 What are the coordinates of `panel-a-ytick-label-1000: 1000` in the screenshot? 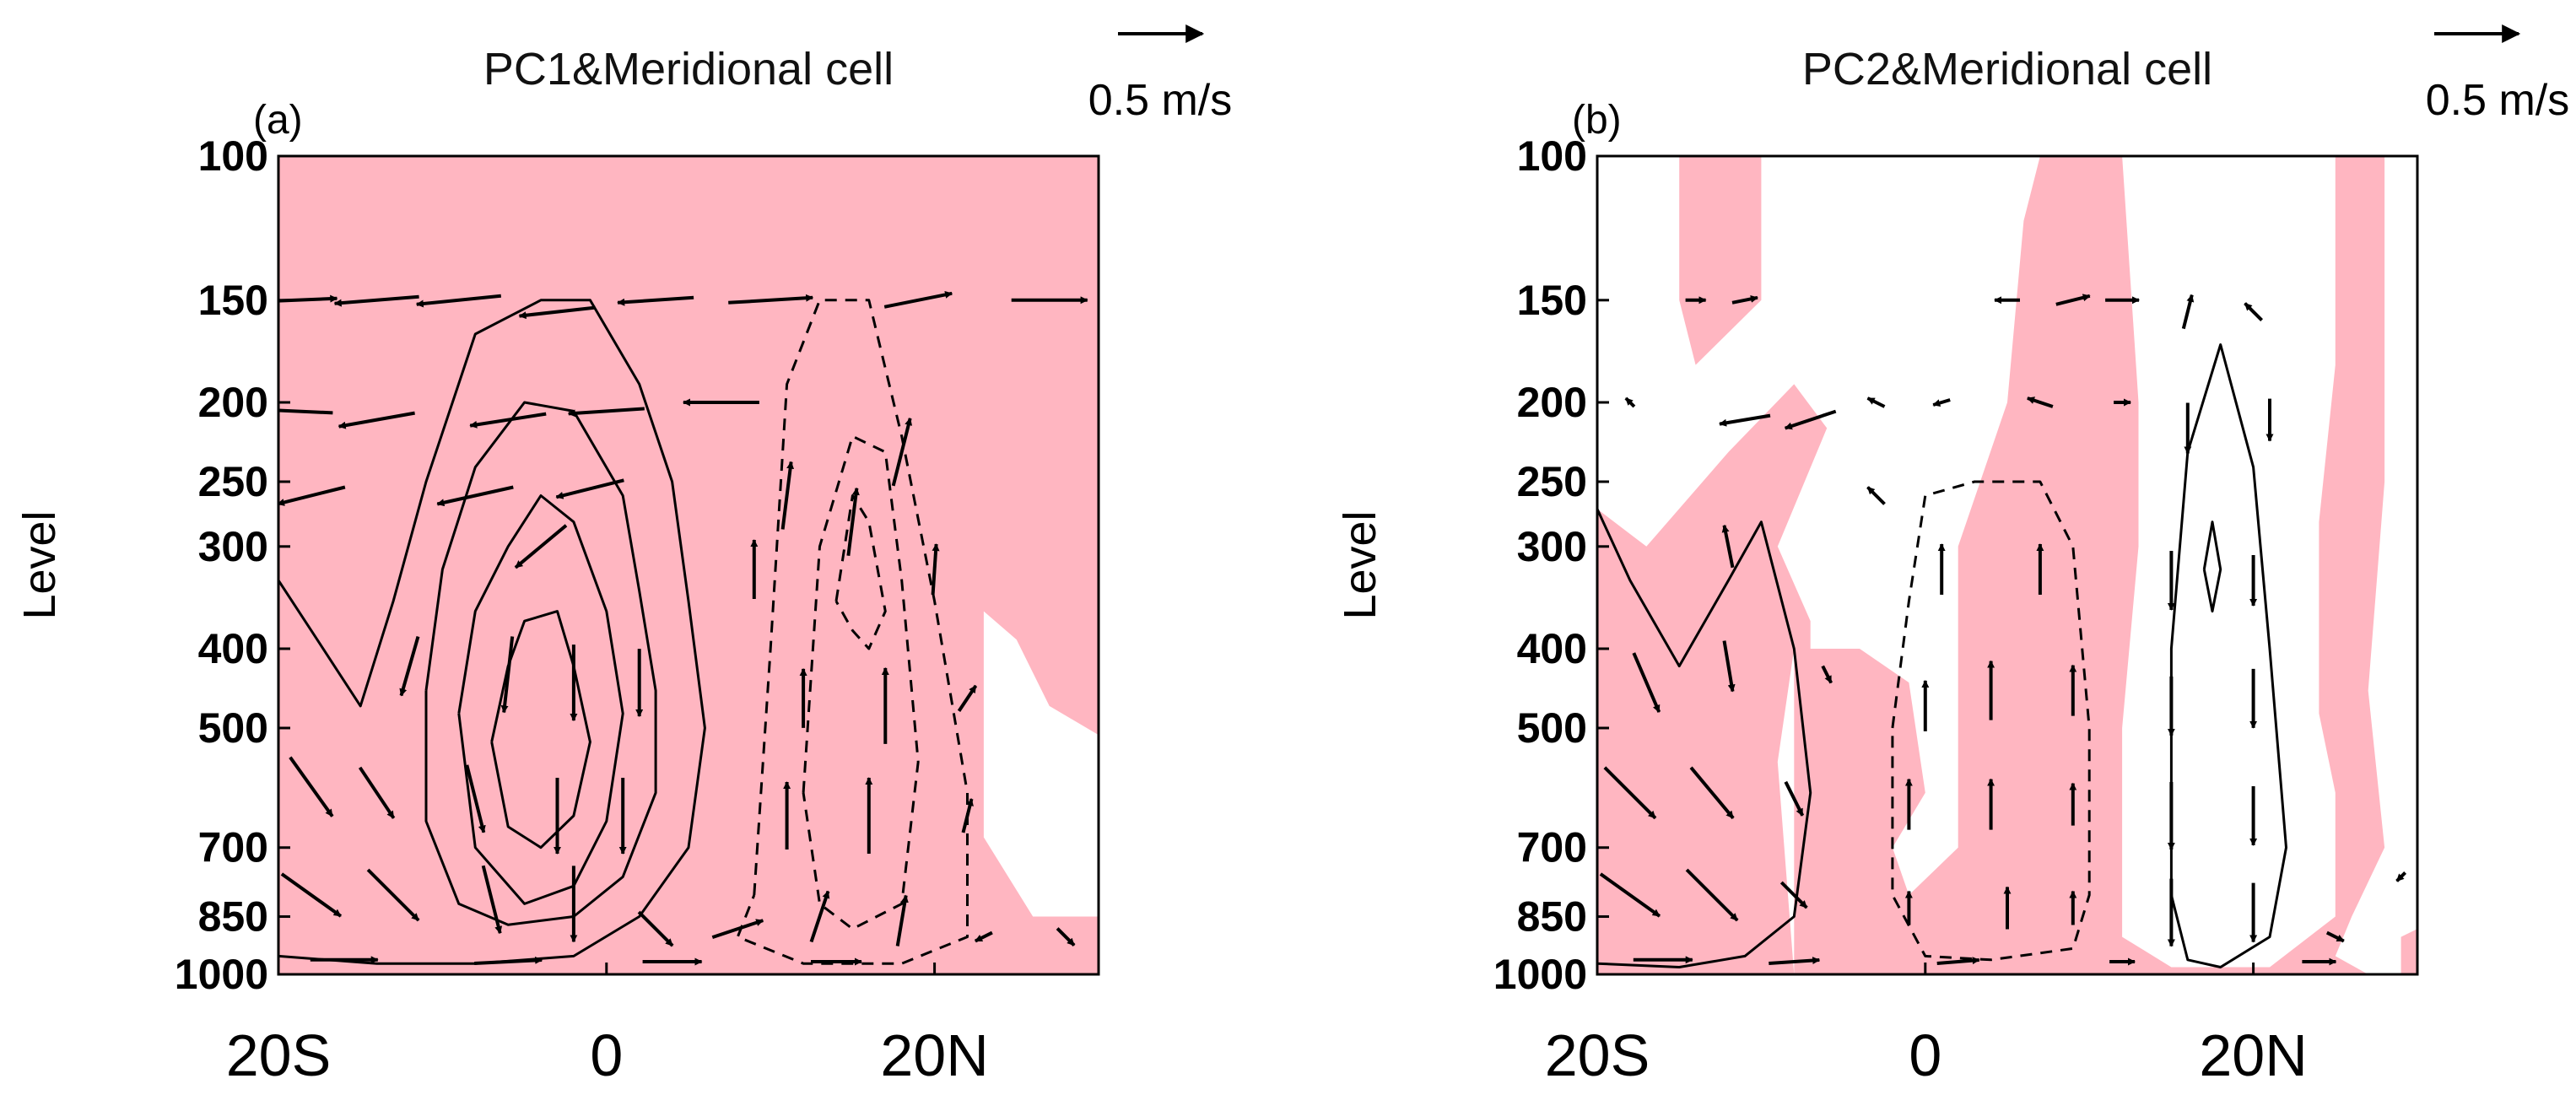 It's located at (222, 974).